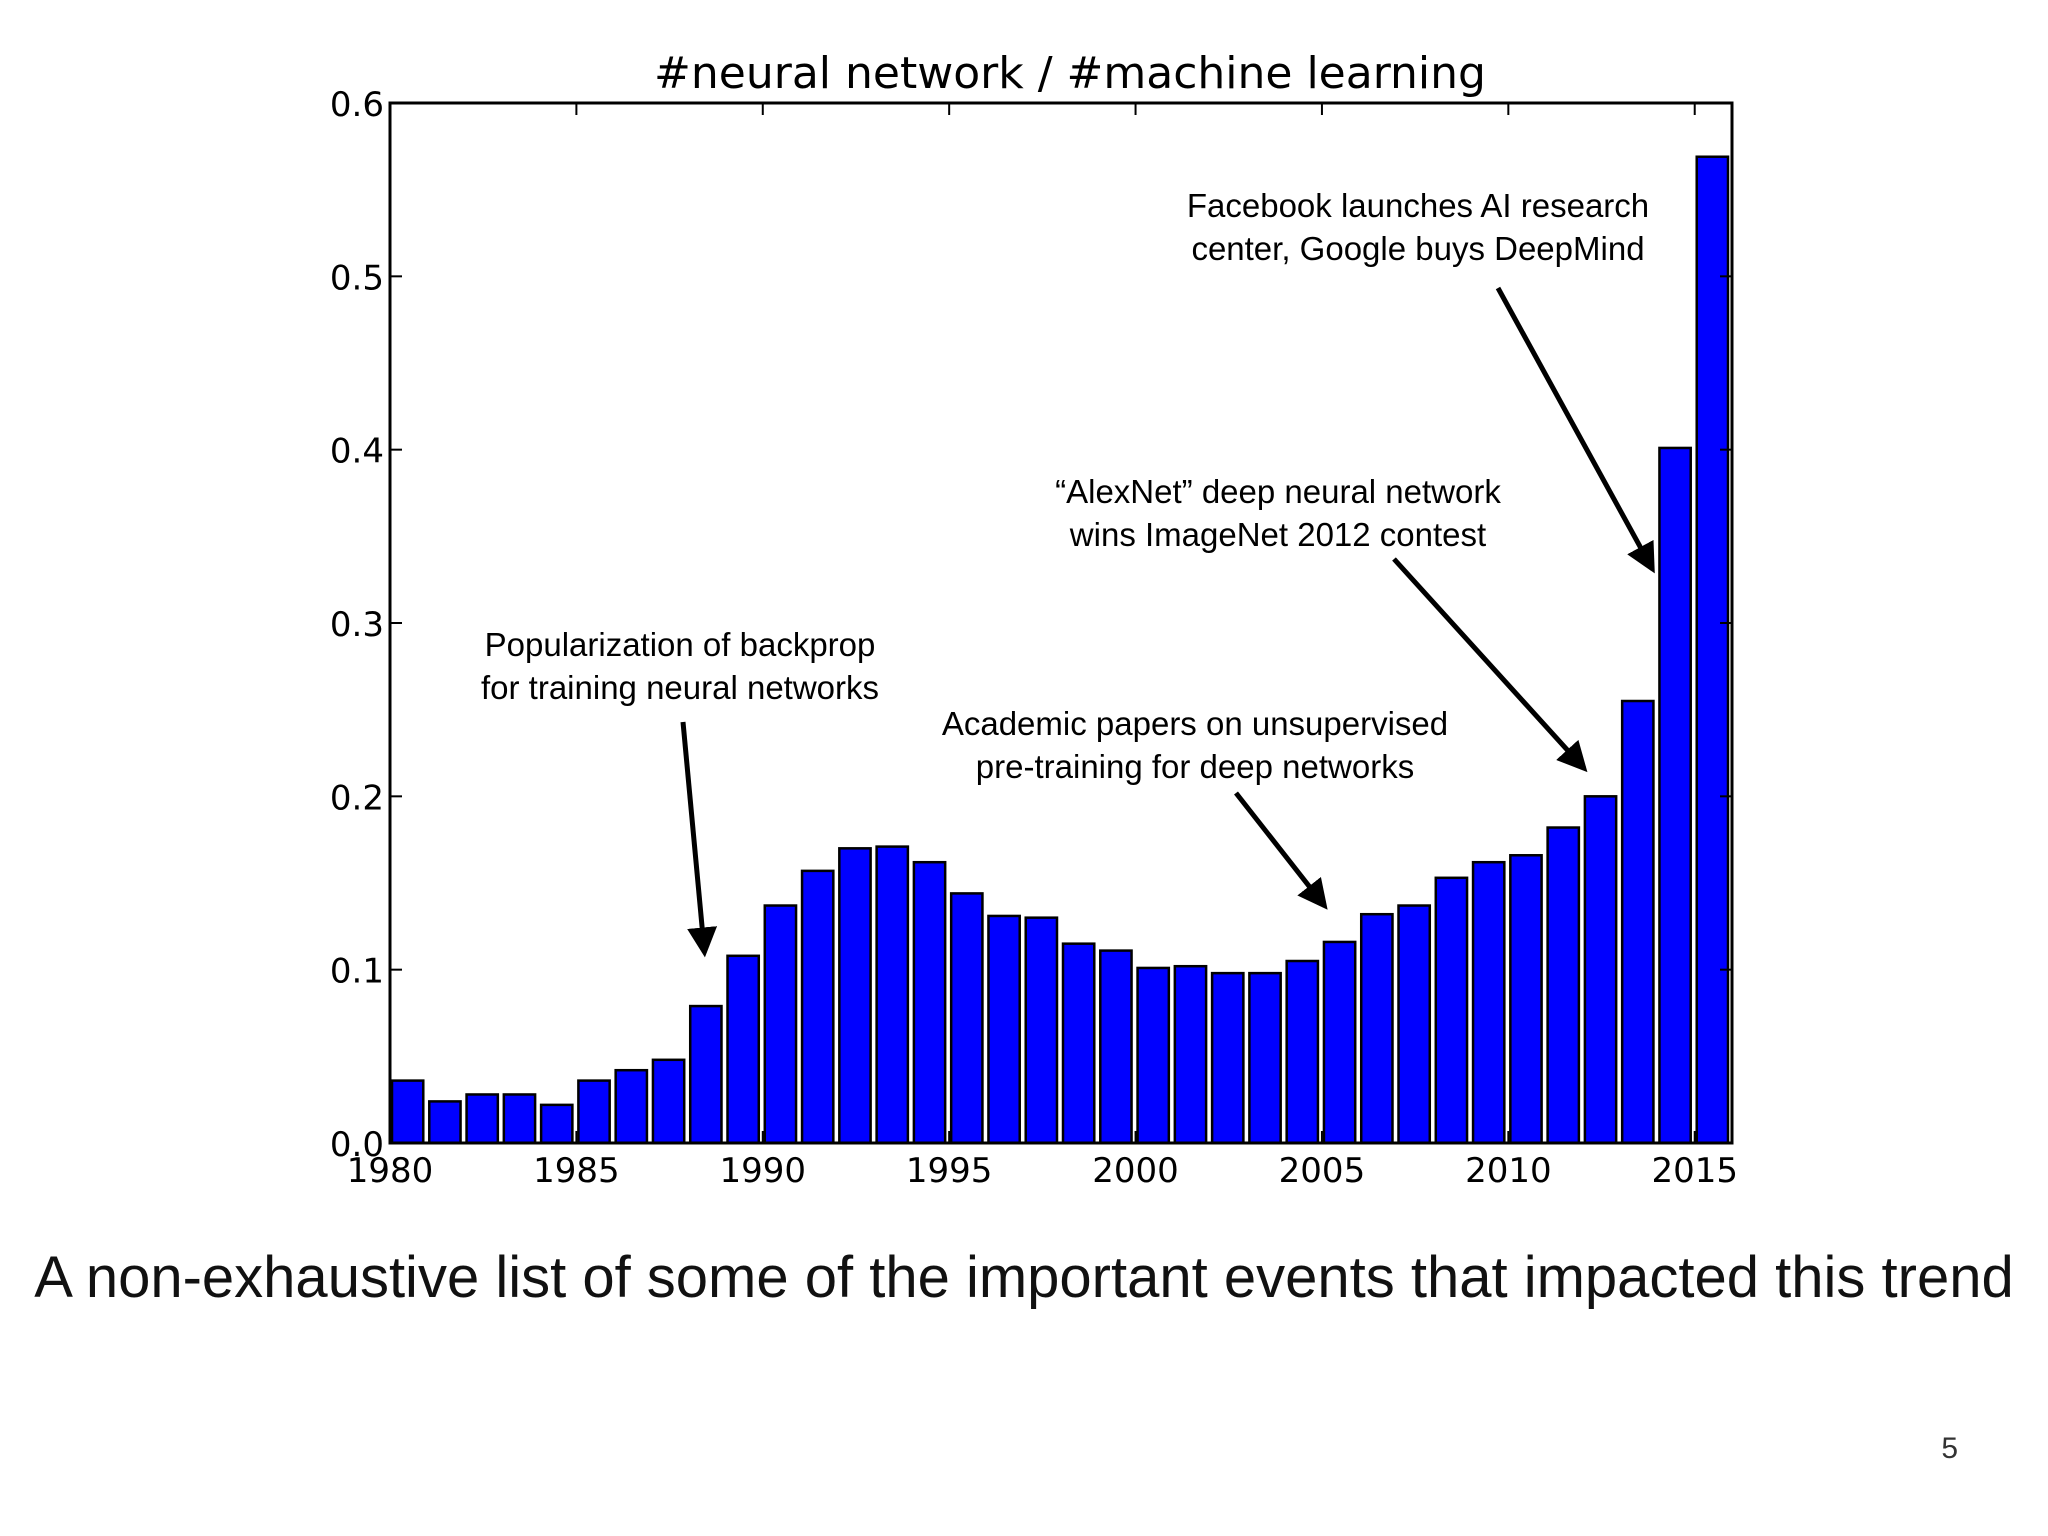  What do you see at coordinates (892, 995) in the screenshot?
I see `bar-1993` at bounding box center [892, 995].